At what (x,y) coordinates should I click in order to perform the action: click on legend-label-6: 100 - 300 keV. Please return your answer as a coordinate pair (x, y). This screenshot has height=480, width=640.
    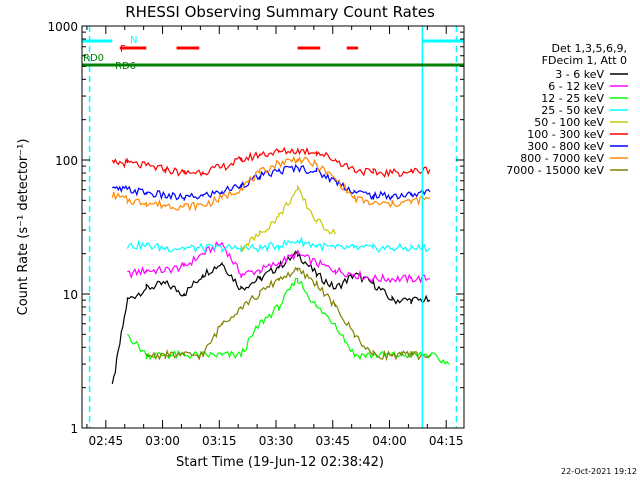
    Looking at the image, I should click on (565, 134).